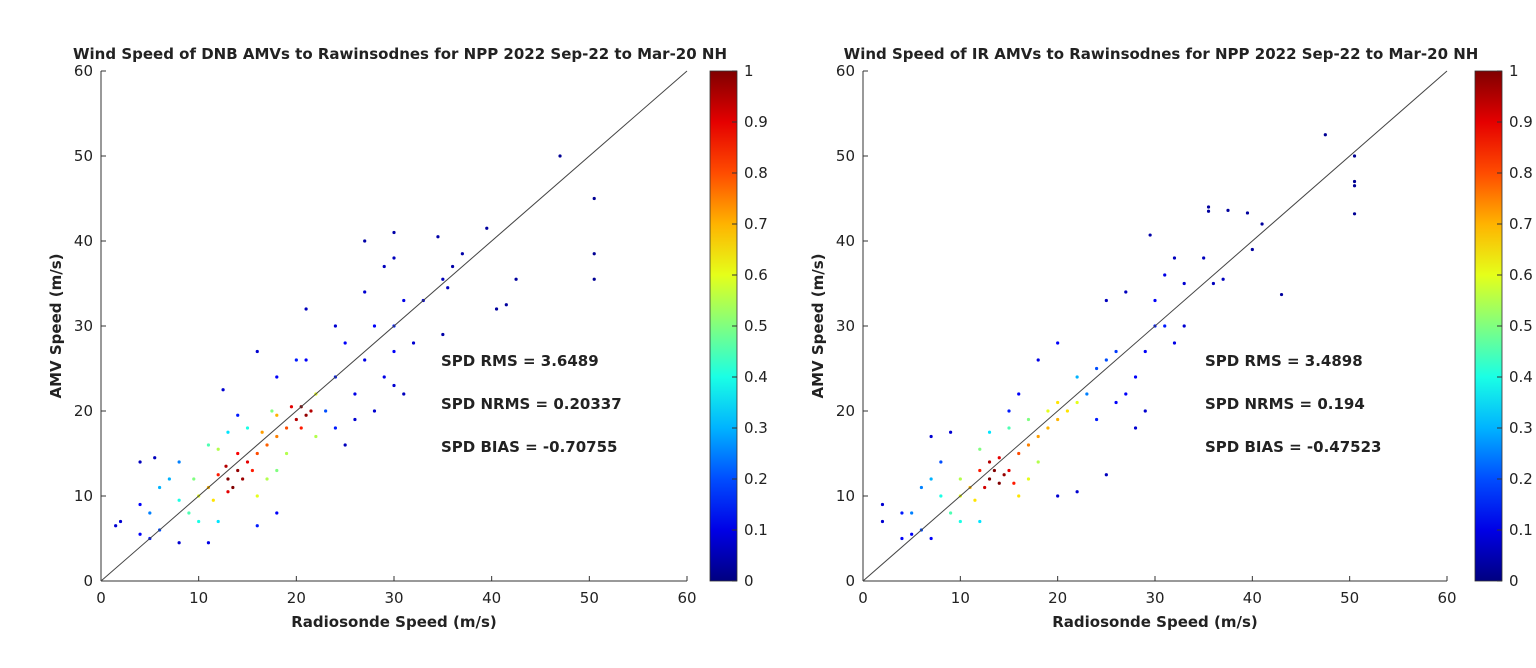 The height and width of the screenshot is (668, 1536). What do you see at coordinates (589, 598) in the screenshot?
I see `x-tick-label: 50` at bounding box center [589, 598].